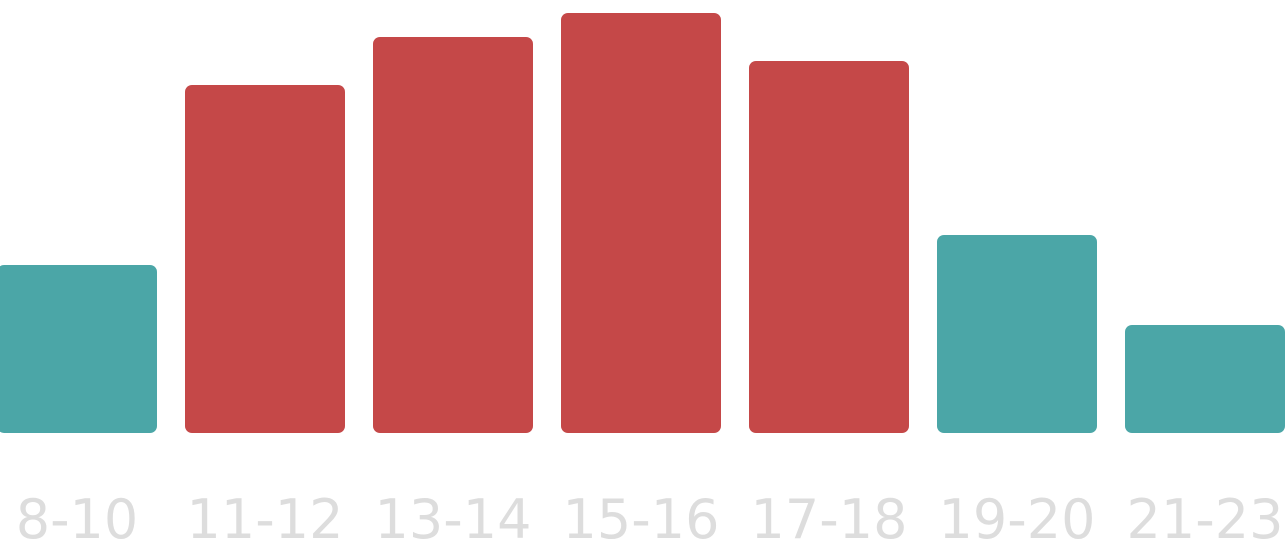 This screenshot has height=554, width=1286. What do you see at coordinates (453, 519) in the screenshot?
I see `x-tick-label: 13-14` at bounding box center [453, 519].